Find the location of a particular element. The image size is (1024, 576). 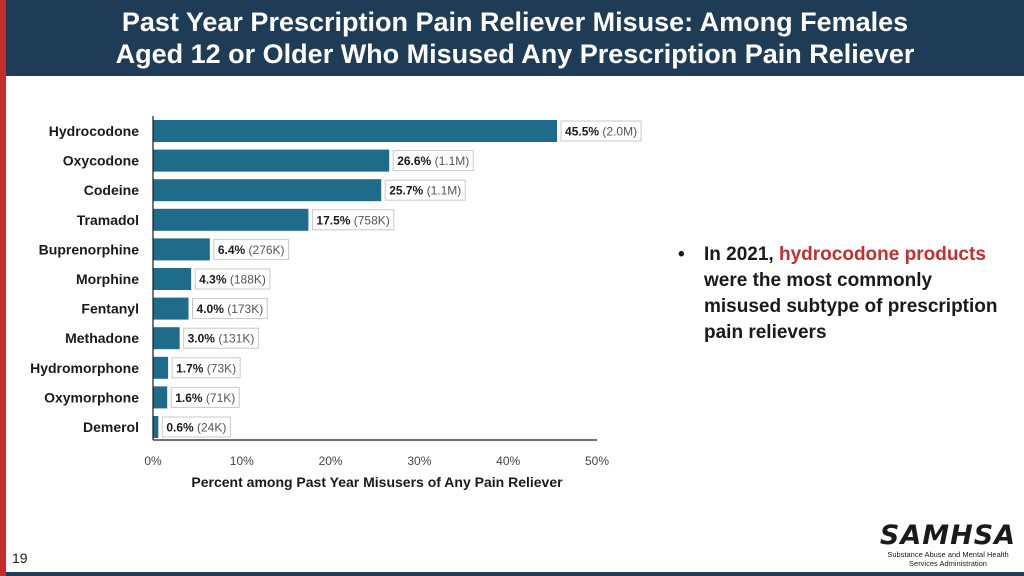

data-label-demerol: 0.6% (24K) is located at coordinates (196, 428).